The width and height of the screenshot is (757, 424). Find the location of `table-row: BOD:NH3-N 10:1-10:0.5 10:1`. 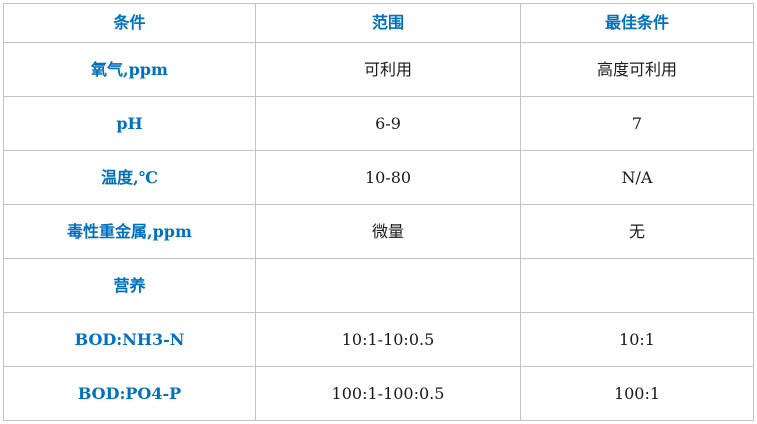

table-row: BOD:NH3-N 10:1-10:0.5 10:1 is located at coordinates (378, 339).